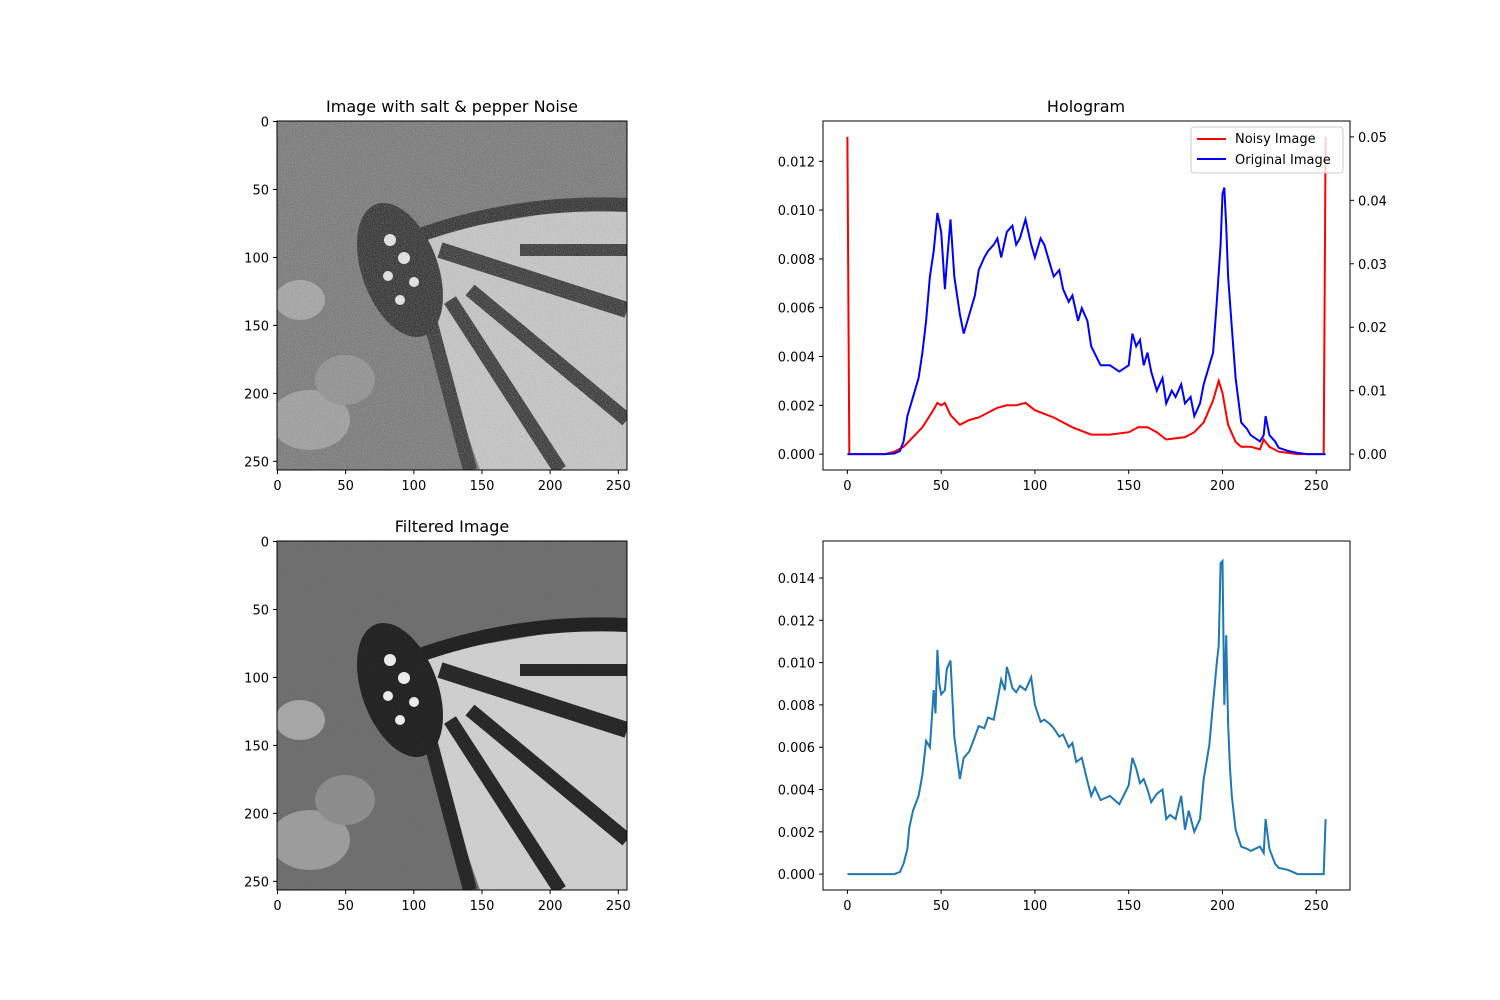 The image size is (1500, 1000). Describe the element at coordinates (260, 610) in the screenshot. I see `filtered-image-y-tick-label: 50` at that location.